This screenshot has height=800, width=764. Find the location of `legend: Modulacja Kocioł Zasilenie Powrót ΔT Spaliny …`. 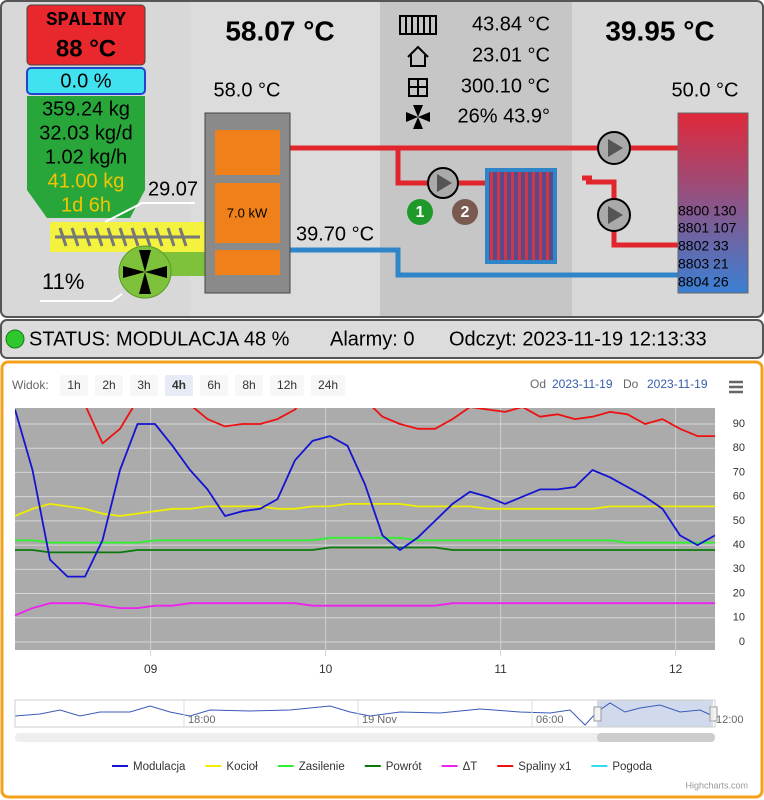

legend: Modulacja Kocioł Zasilenie Powrót ΔT Spaliny … is located at coordinates (382, 767).